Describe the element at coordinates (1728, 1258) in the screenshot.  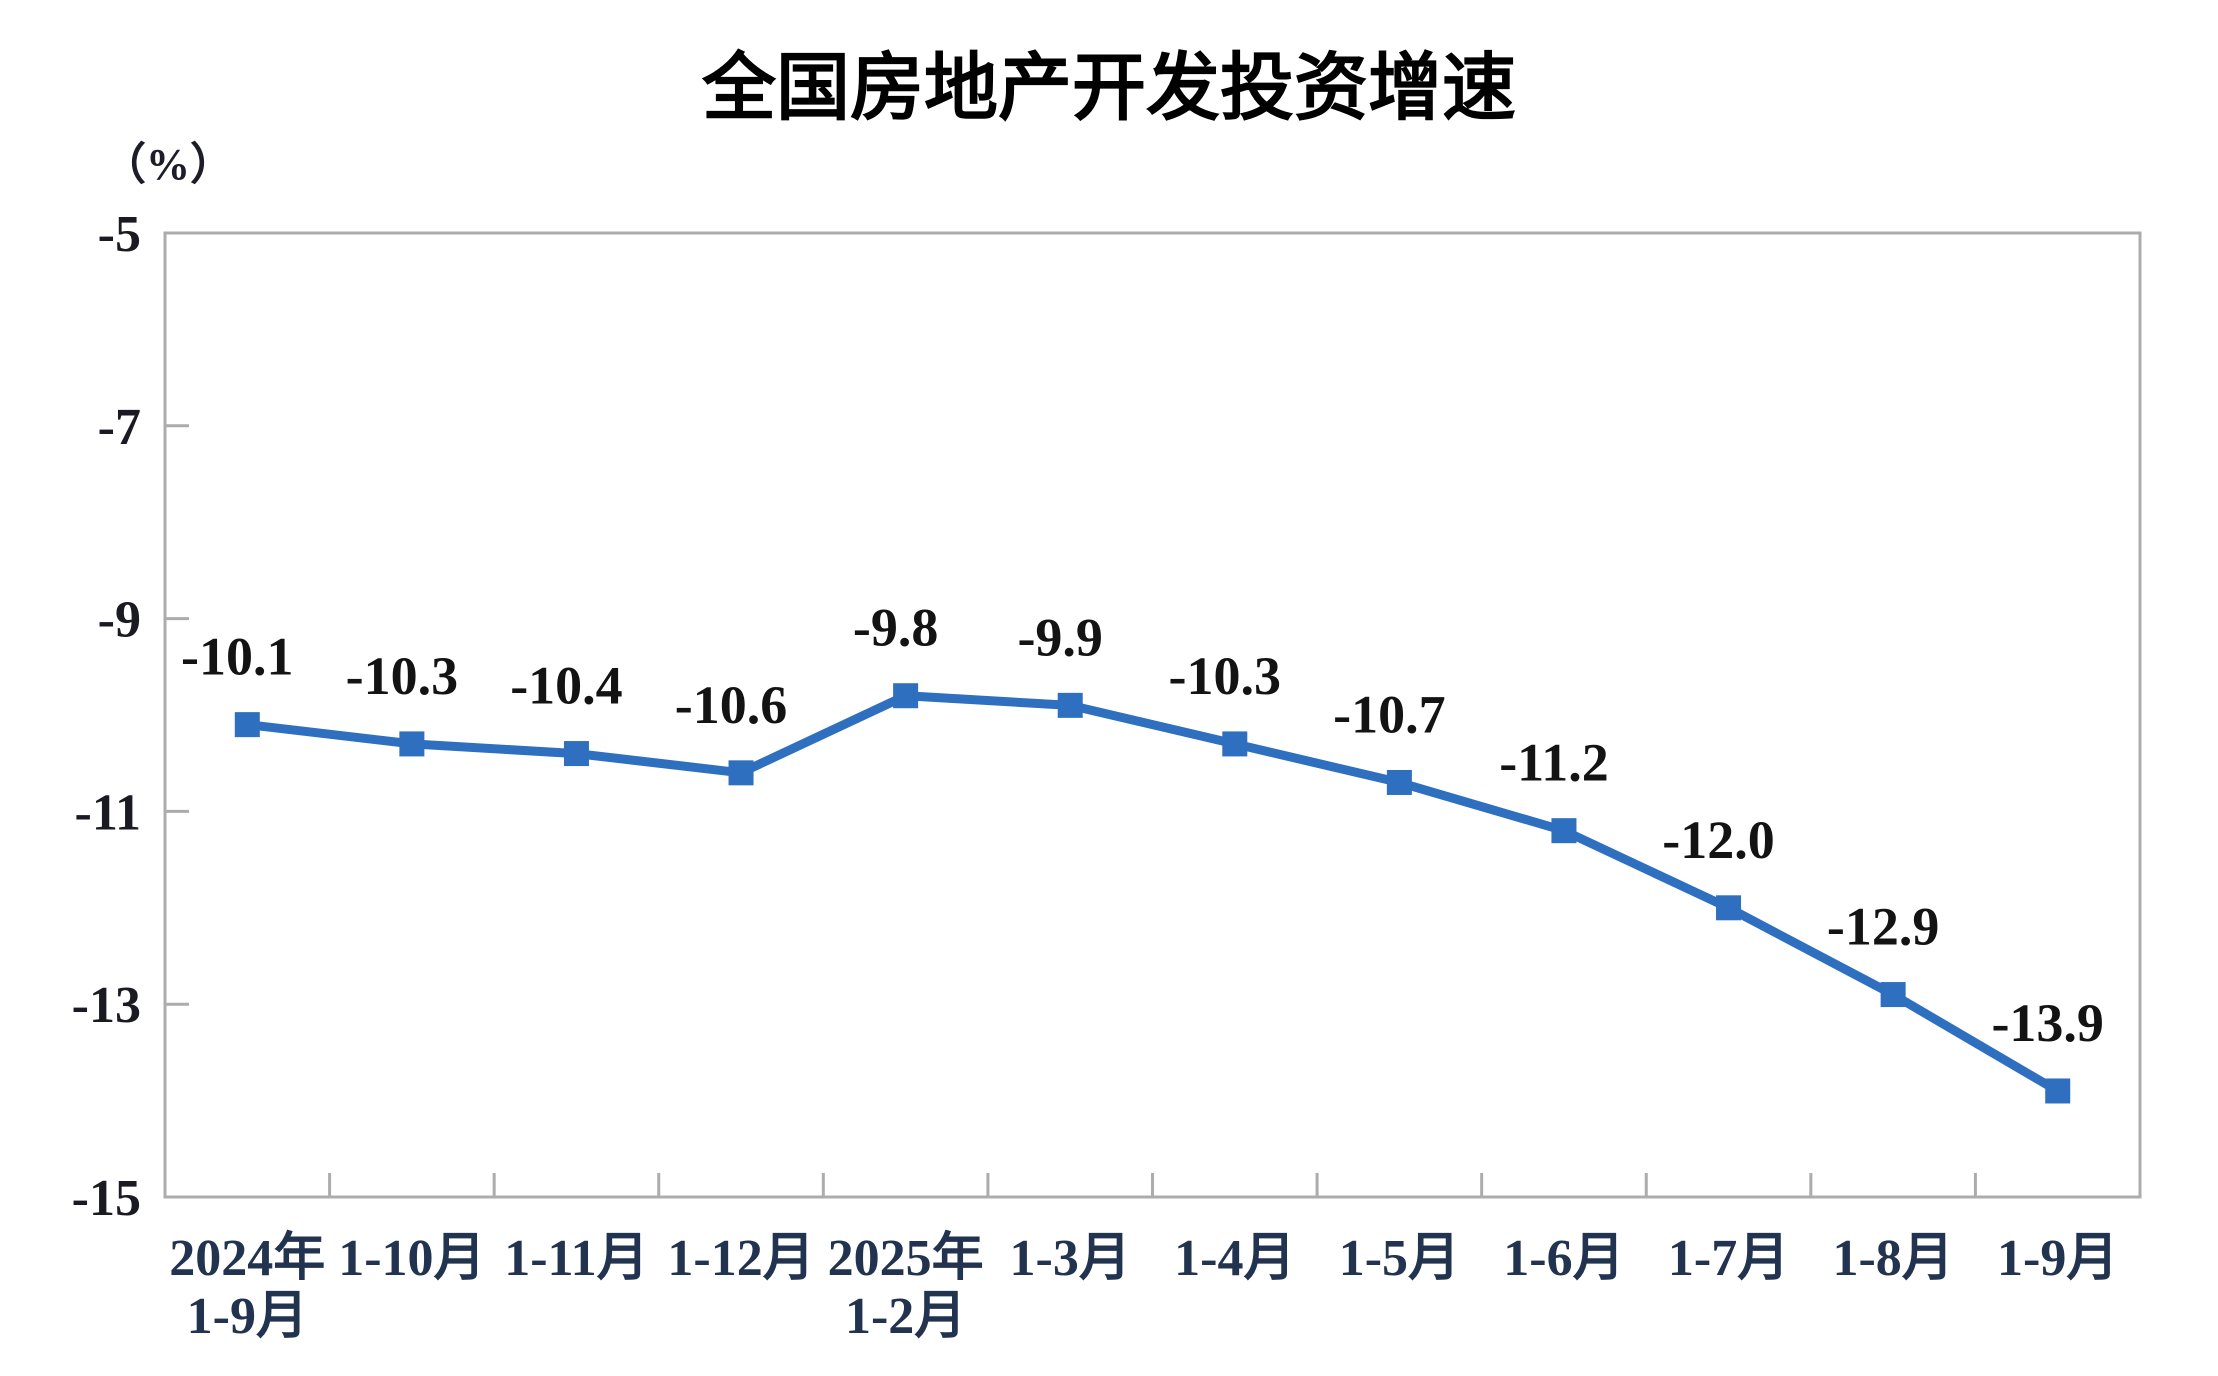
I see `x-tick-label: 1-7月` at that location.